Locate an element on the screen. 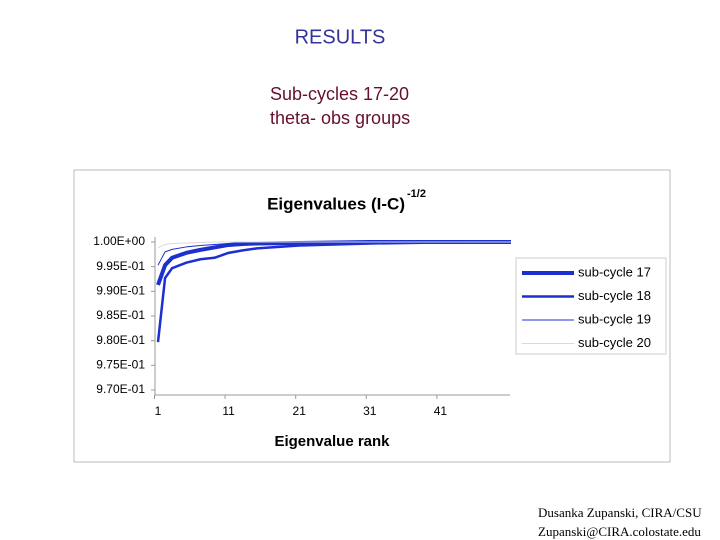 This screenshot has height=540, width=720. y-tick-label: 9.95E-01 is located at coordinates (120, 266).